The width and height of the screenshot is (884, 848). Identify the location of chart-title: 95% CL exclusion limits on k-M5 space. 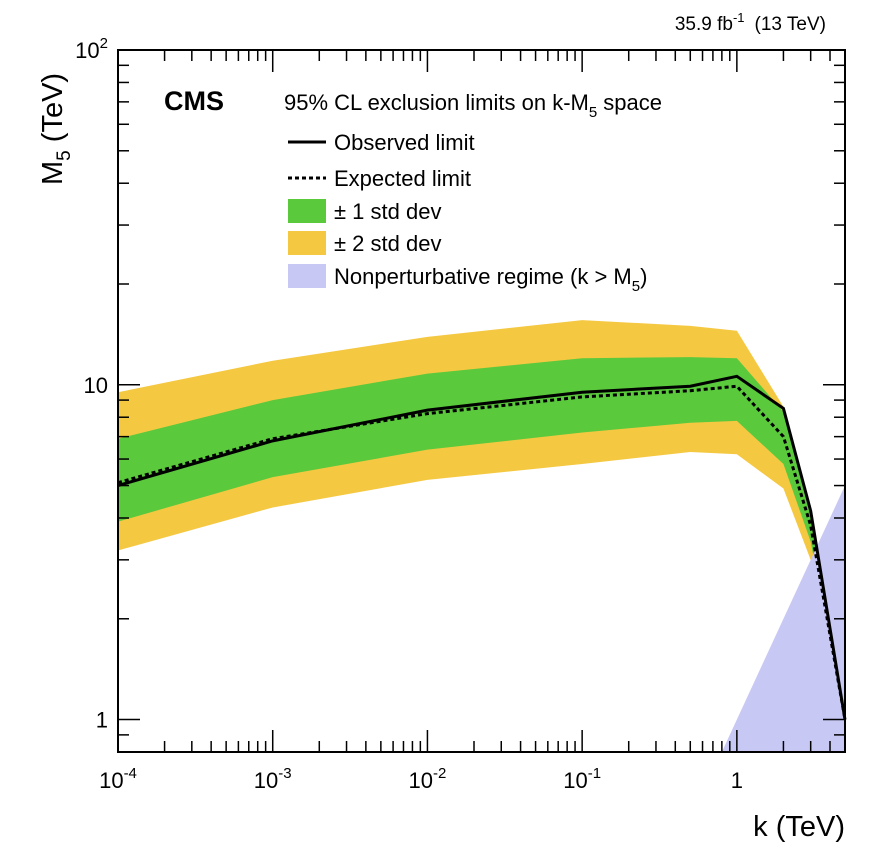
(473, 105).